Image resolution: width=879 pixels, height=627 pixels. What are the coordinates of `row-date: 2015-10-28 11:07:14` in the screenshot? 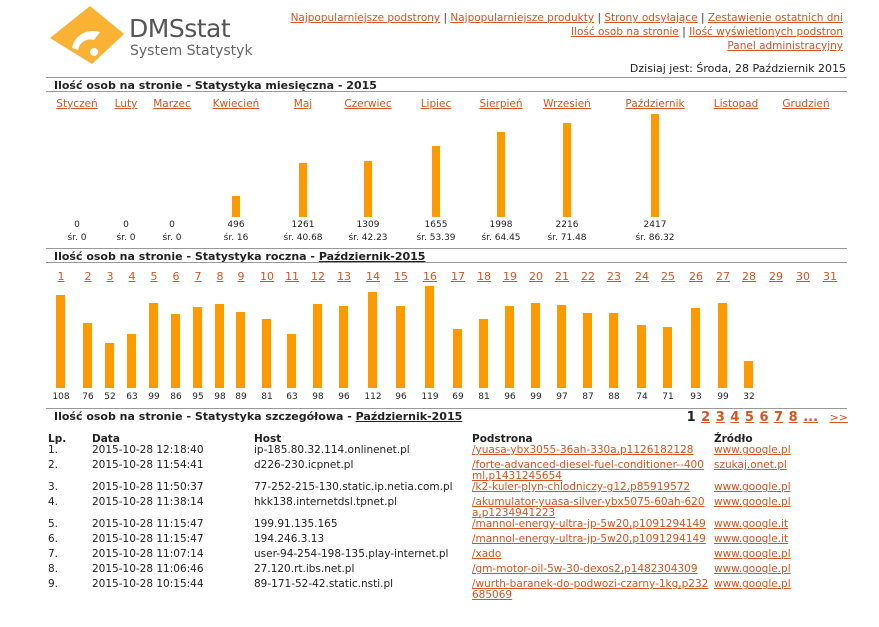 It's located at (148, 554).